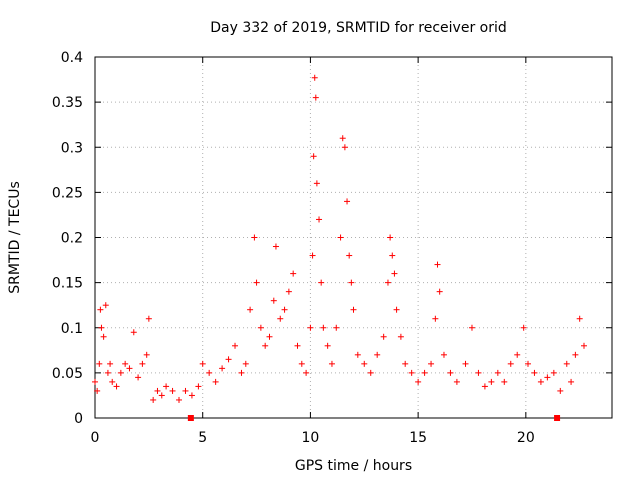 Image resolution: width=640 pixels, height=480 pixels. Describe the element at coordinates (526, 438) in the screenshot. I see `x-tick-label: 20` at that location.